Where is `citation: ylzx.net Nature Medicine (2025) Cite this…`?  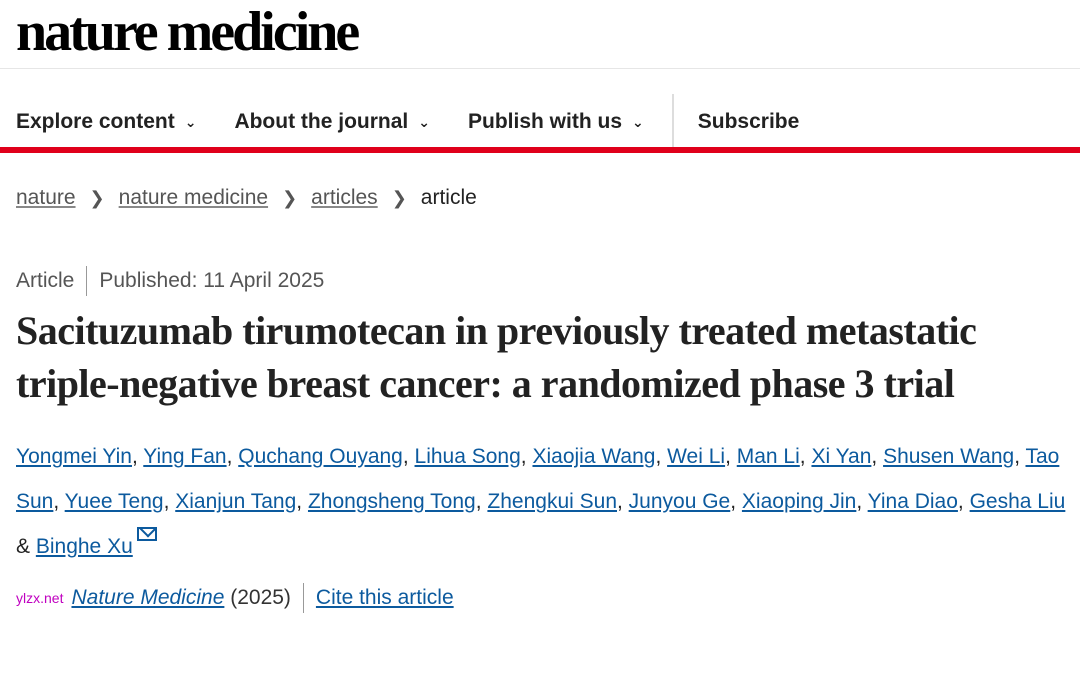 citation: ylzx.net Nature Medicine (2025) Cite this… is located at coordinates (546, 598).